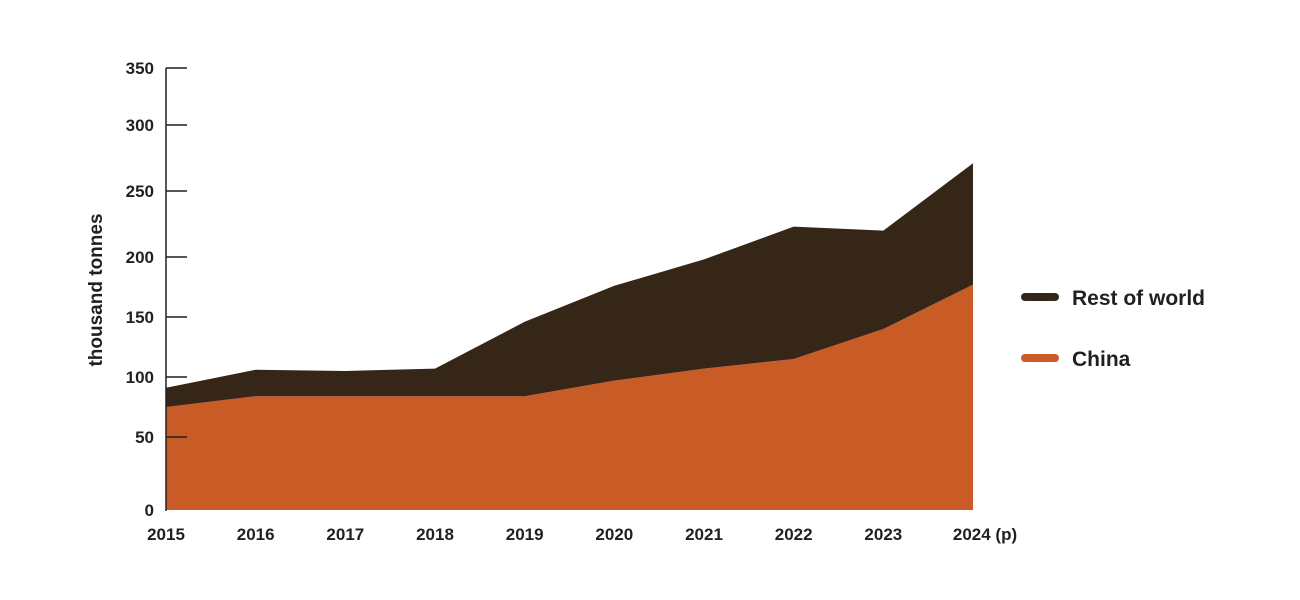  Describe the element at coordinates (140, 377) in the screenshot. I see `y-tick-label: 100` at that location.